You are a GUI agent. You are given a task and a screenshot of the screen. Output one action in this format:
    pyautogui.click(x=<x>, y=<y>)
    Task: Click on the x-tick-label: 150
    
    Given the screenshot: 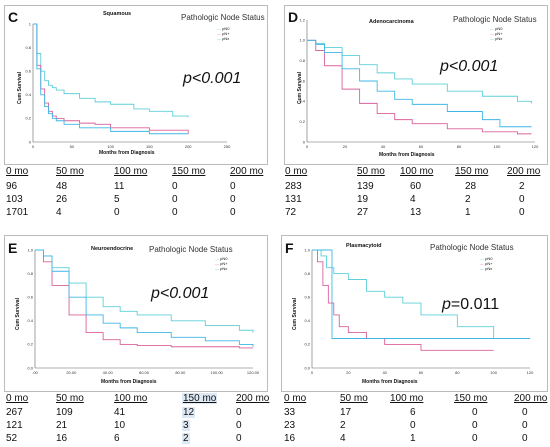 What is the action you would take?
    pyautogui.click(x=149, y=146)
    